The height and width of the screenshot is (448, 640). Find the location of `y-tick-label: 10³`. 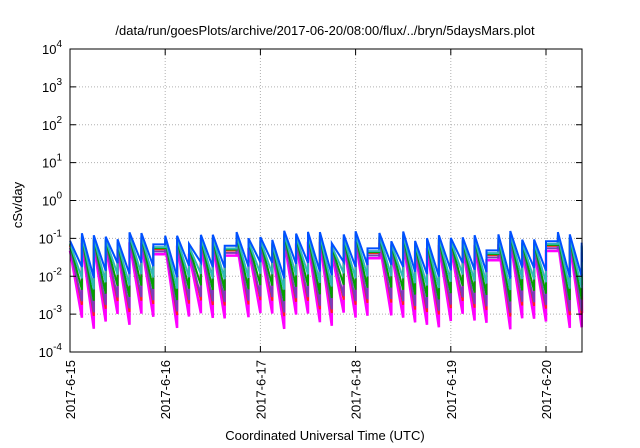

y-tick-label: 10³ is located at coordinates (52, 86).